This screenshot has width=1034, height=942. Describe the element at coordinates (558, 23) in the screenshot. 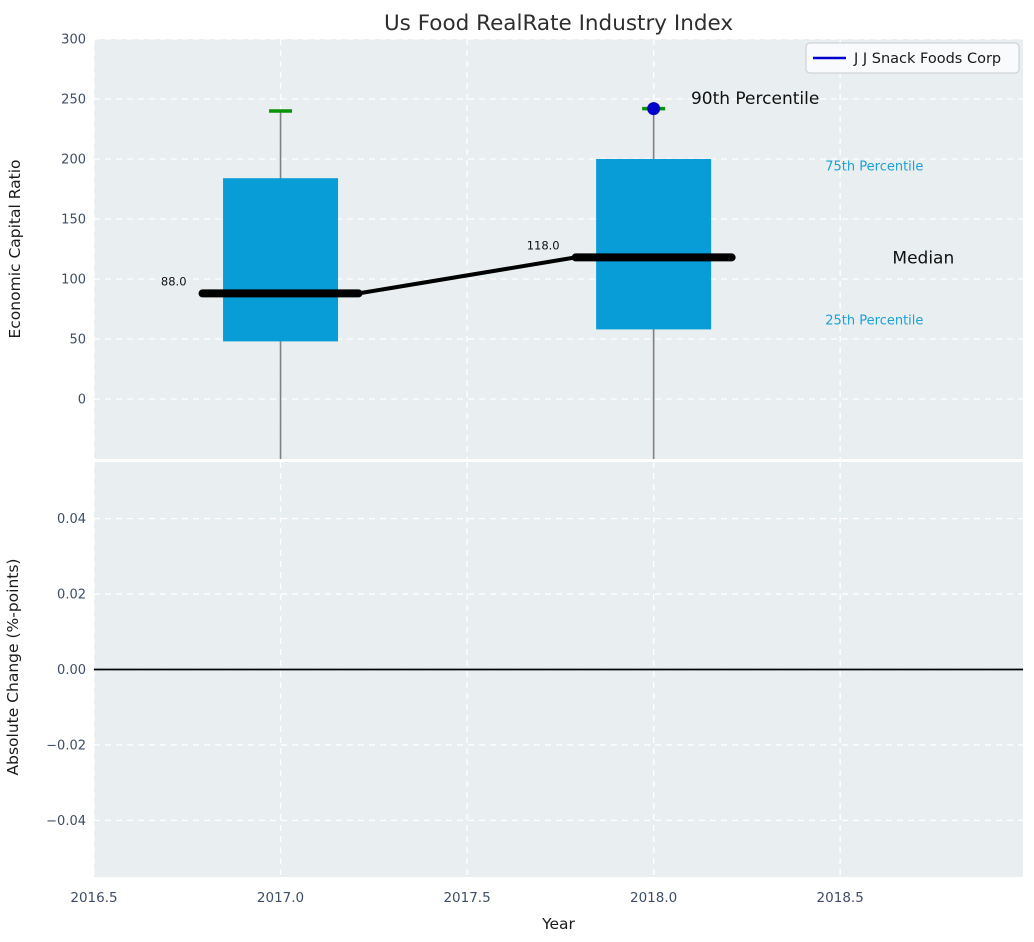

I see `chart-title: Us Food RealRate Industry Index` at that location.